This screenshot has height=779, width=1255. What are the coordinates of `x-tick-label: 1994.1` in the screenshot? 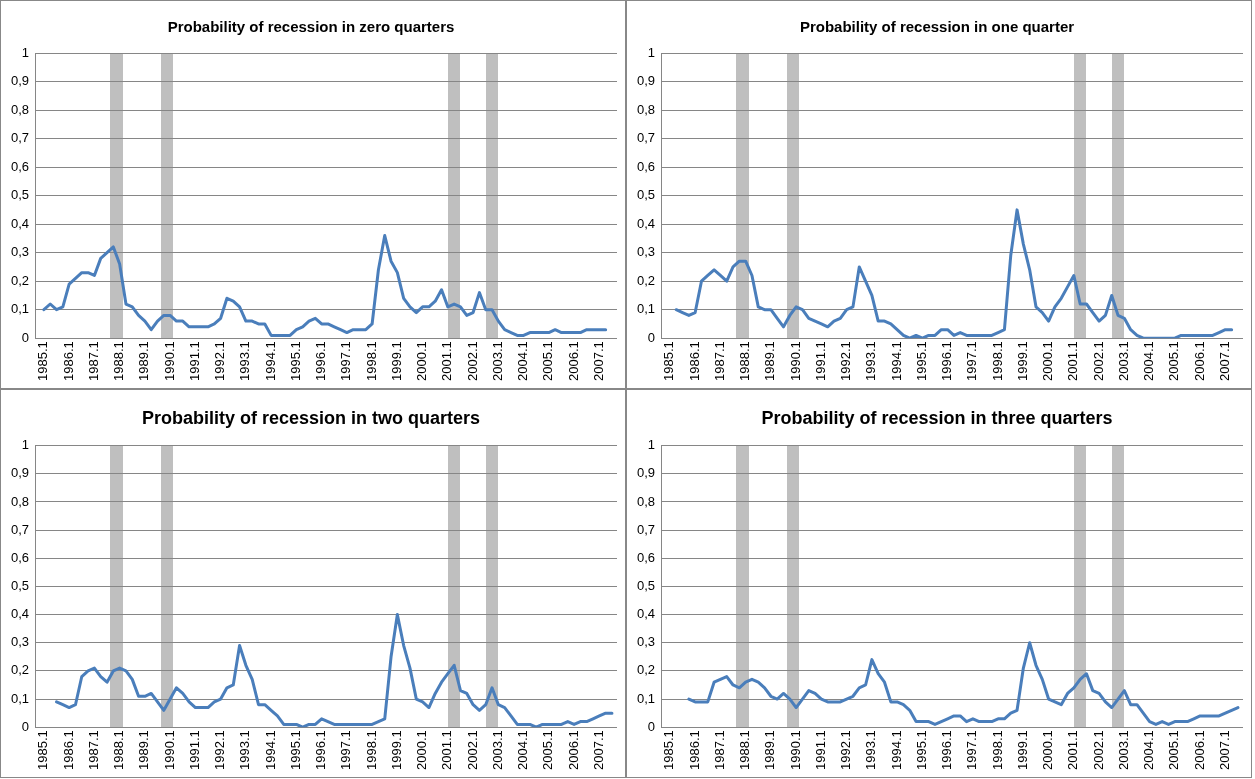 It's located at (270, 361).